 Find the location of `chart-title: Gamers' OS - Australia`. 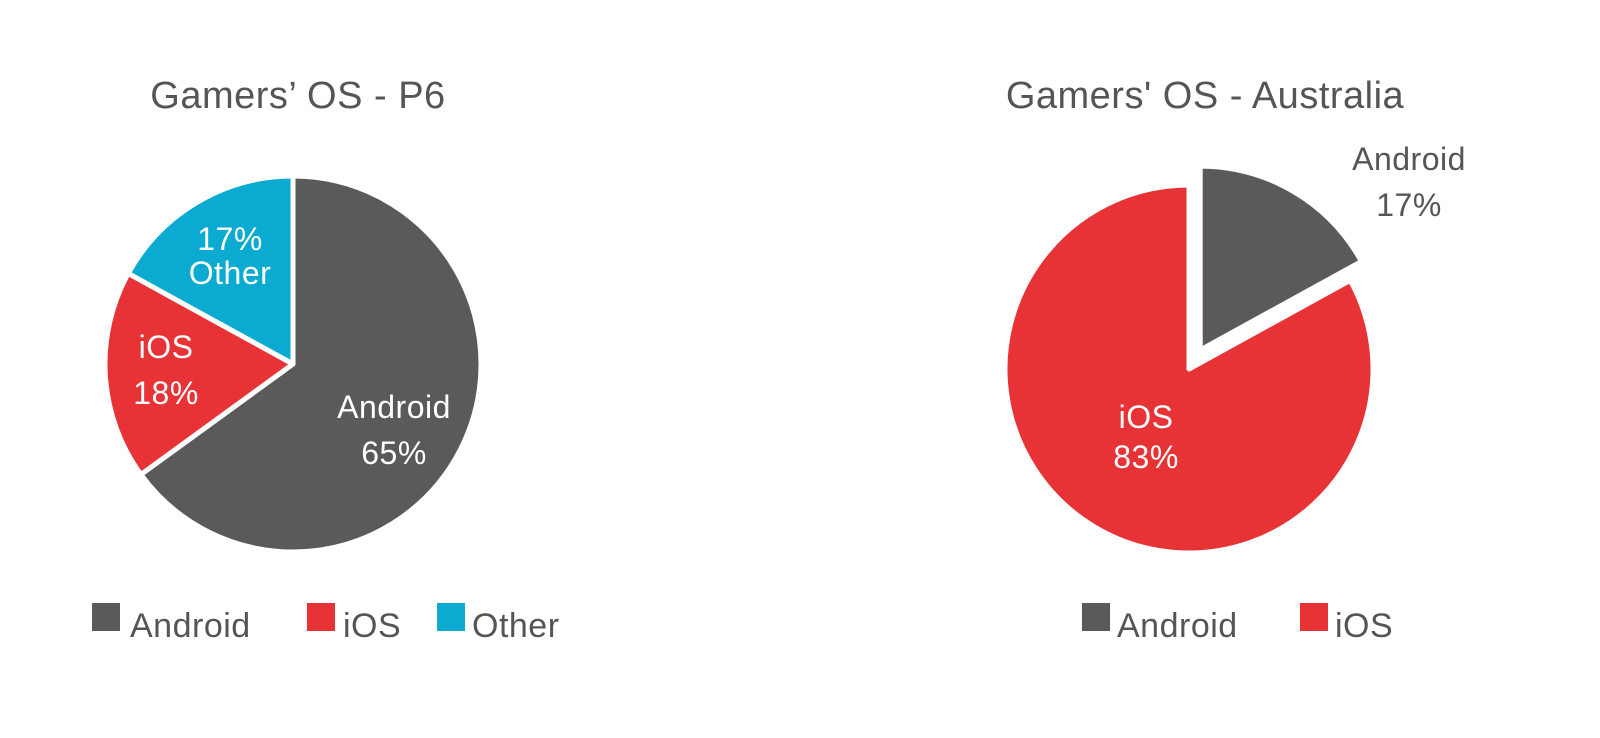

chart-title: Gamers' OS - Australia is located at coordinates (1205, 96).